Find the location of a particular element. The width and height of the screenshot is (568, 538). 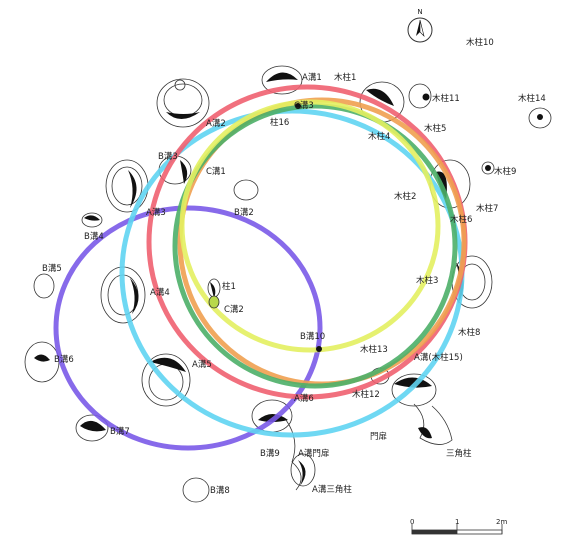

north-arrow: N is located at coordinates (420, 25).